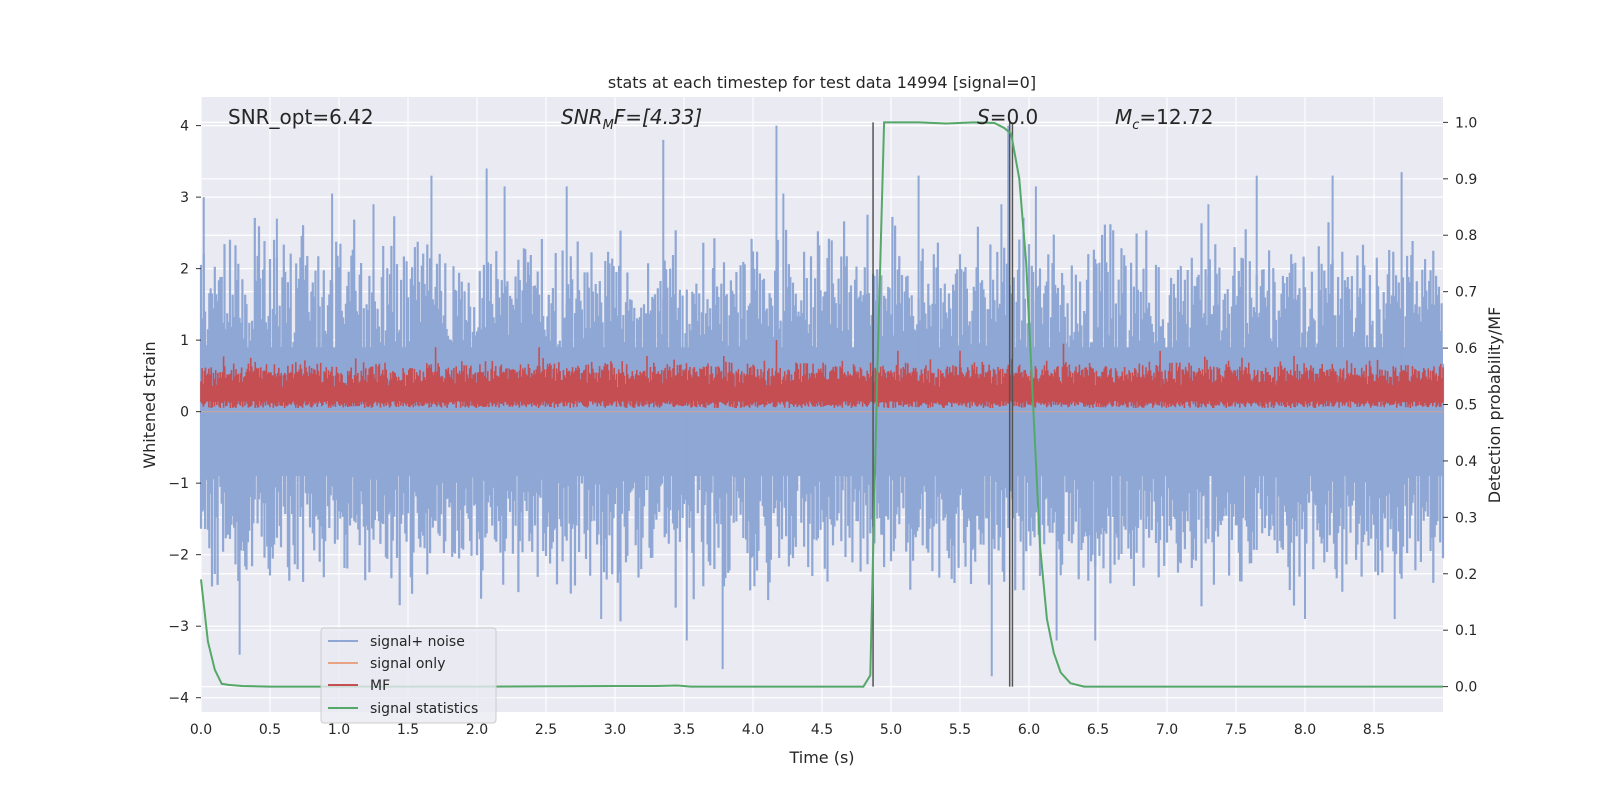 The width and height of the screenshot is (1600, 800). What do you see at coordinates (184, 341) in the screenshot?
I see `left-y-tick-label: 1` at bounding box center [184, 341].